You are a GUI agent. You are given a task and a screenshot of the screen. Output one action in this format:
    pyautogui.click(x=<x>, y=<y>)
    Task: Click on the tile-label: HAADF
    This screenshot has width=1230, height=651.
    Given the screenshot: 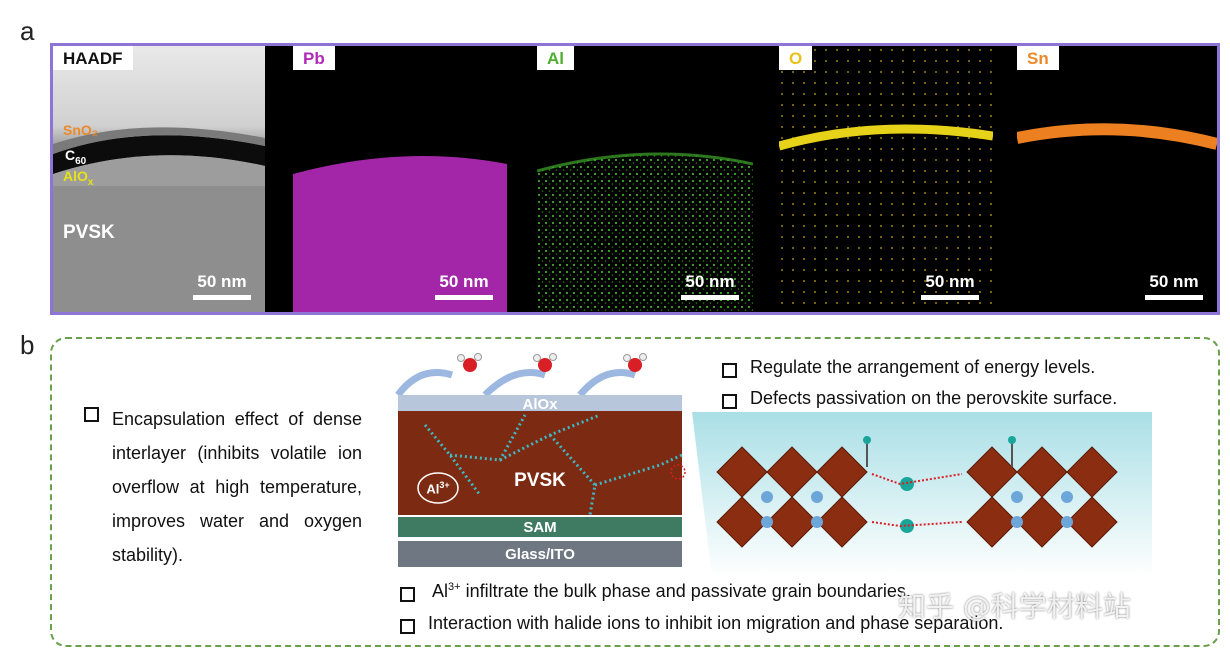 What is the action you would take?
    pyautogui.click(x=93, y=58)
    